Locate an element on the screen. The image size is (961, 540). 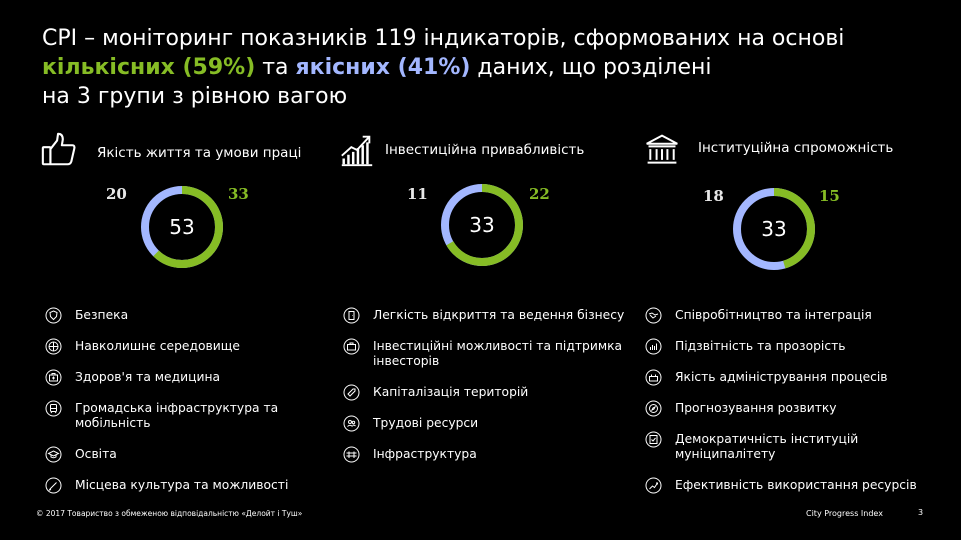
item-label: Місцева культура та можливості is located at coordinates (182, 485).